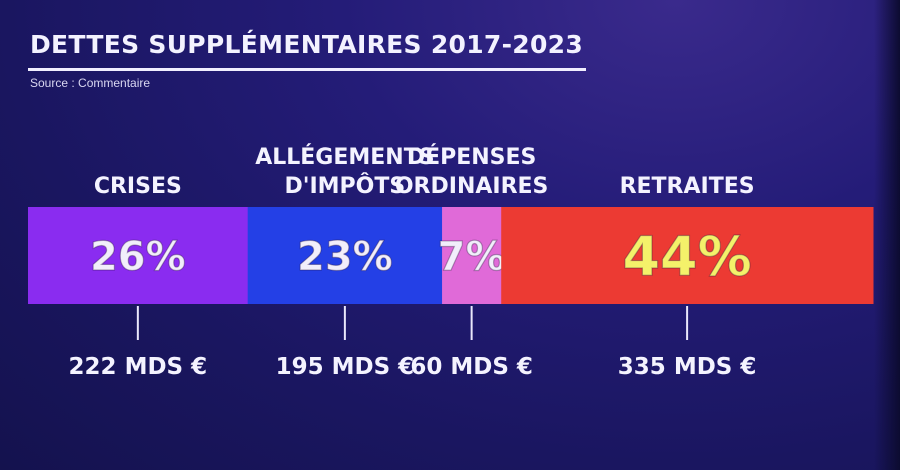  Describe the element at coordinates (687, 367) in the screenshot. I see `amount-label-retraites: 335 MDS €` at that location.